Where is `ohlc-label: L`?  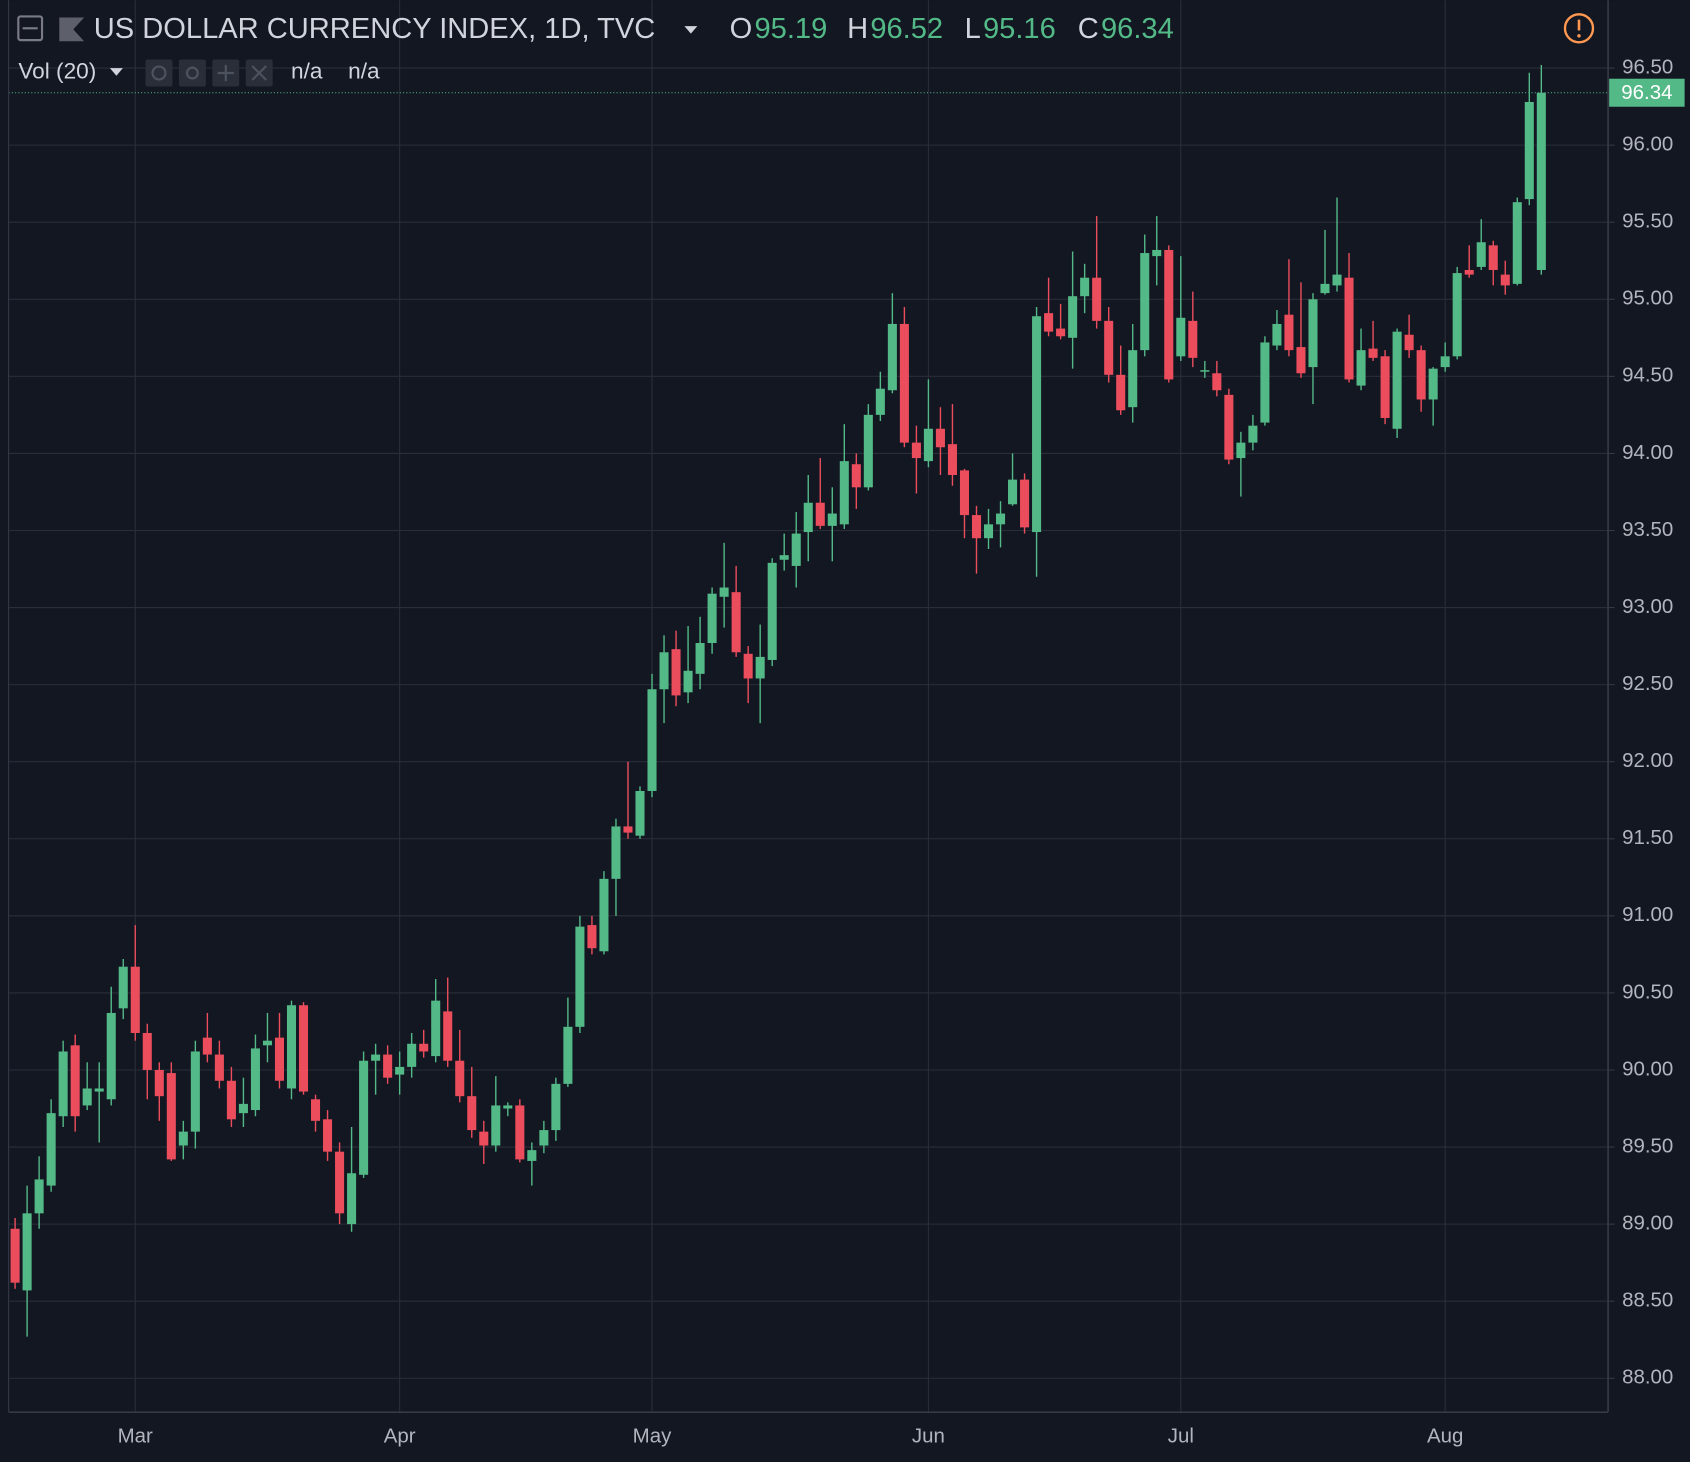
ohlc-label: L is located at coordinates (973, 29).